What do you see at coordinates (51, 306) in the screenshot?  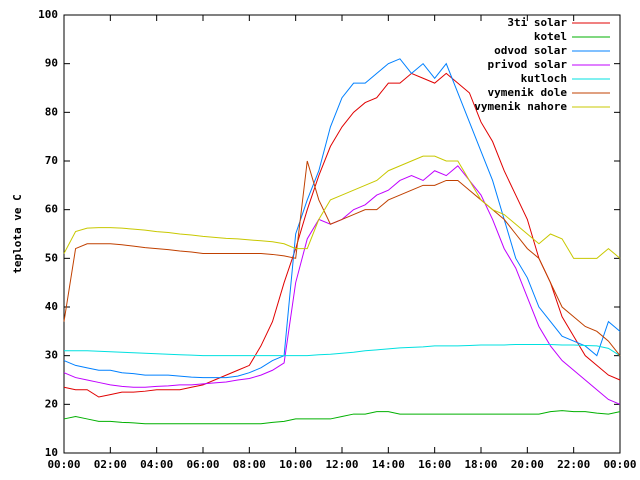 I see `y-tick-label: 40` at bounding box center [51, 306].